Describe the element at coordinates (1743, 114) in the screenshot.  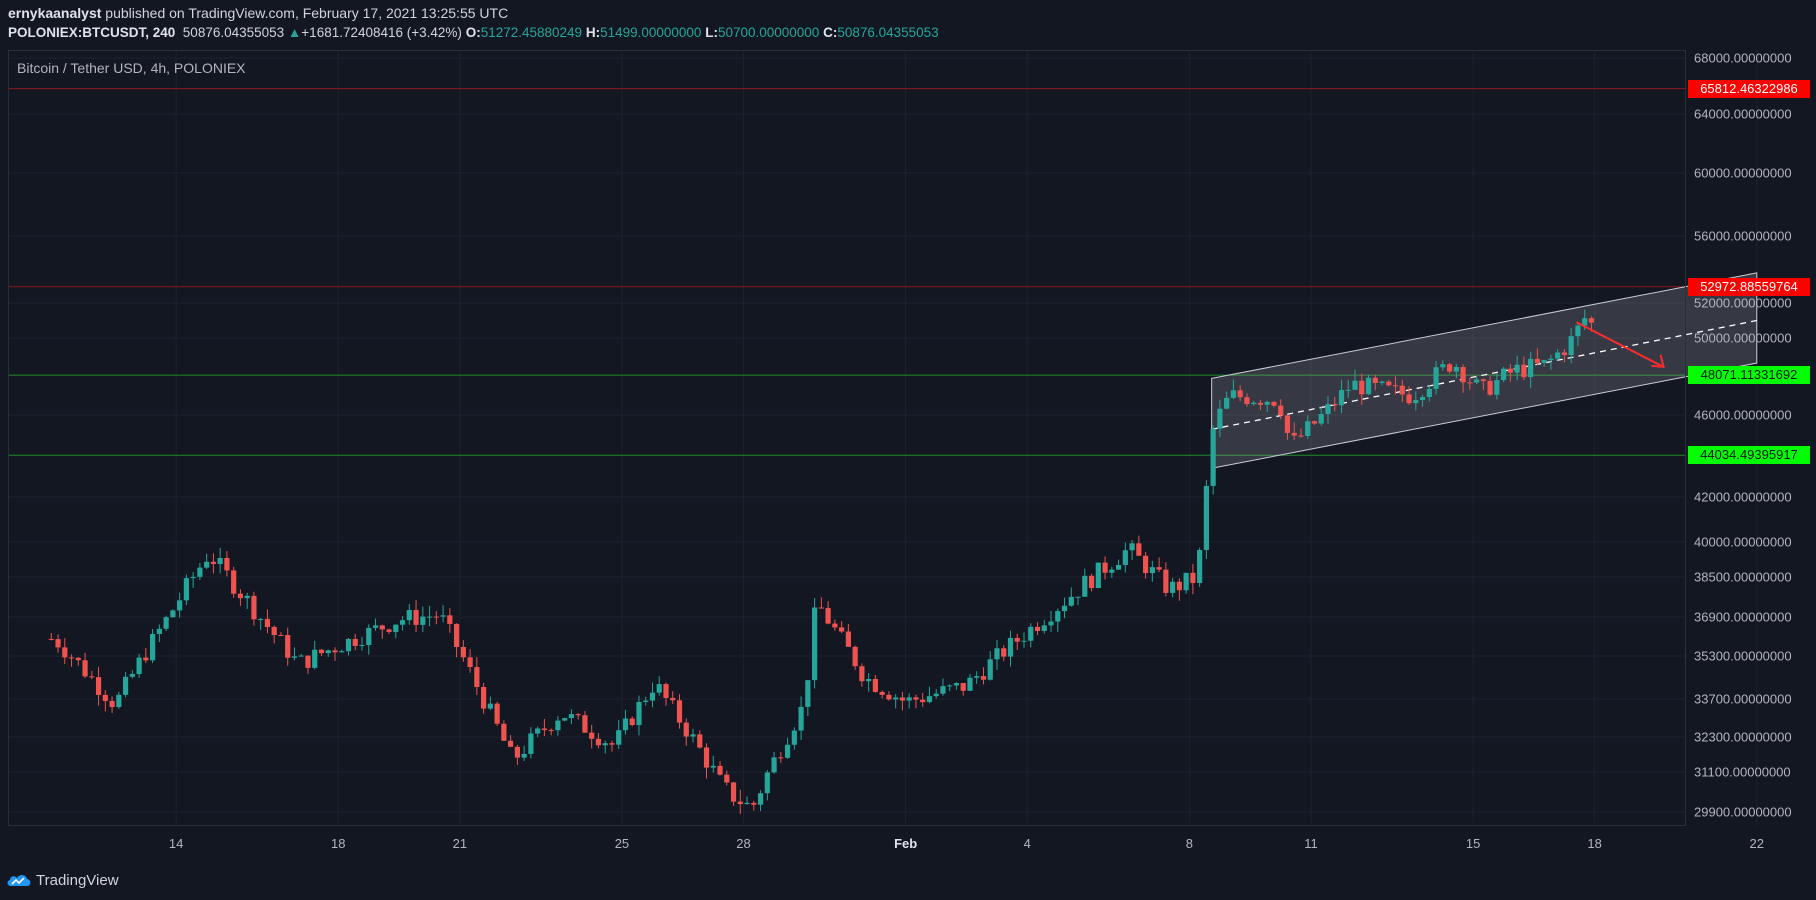
I see `price-tick-label: 64000.00000000` at that location.